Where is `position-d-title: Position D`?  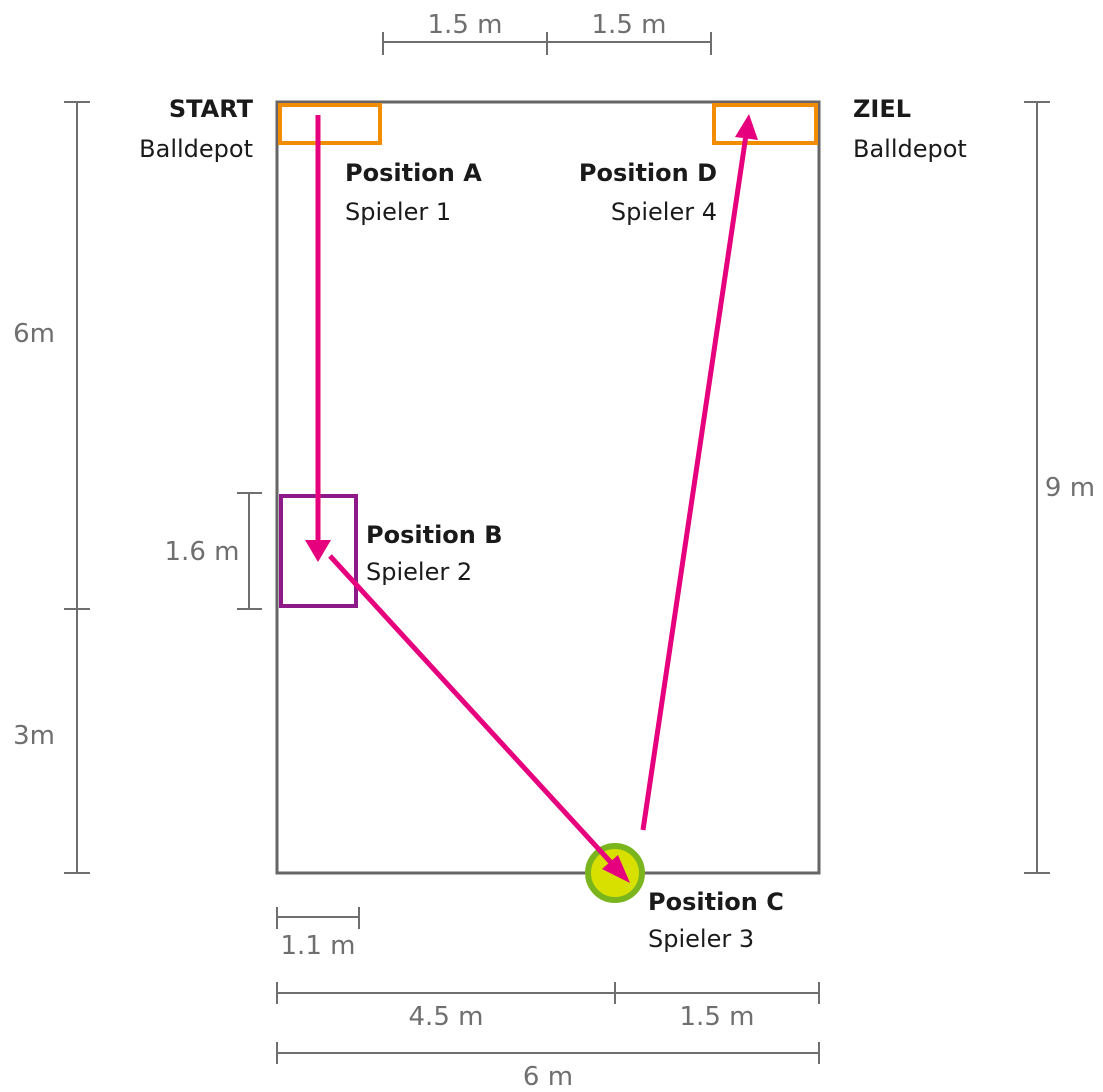 position-d-title: Position D is located at coordinates (648, 173).